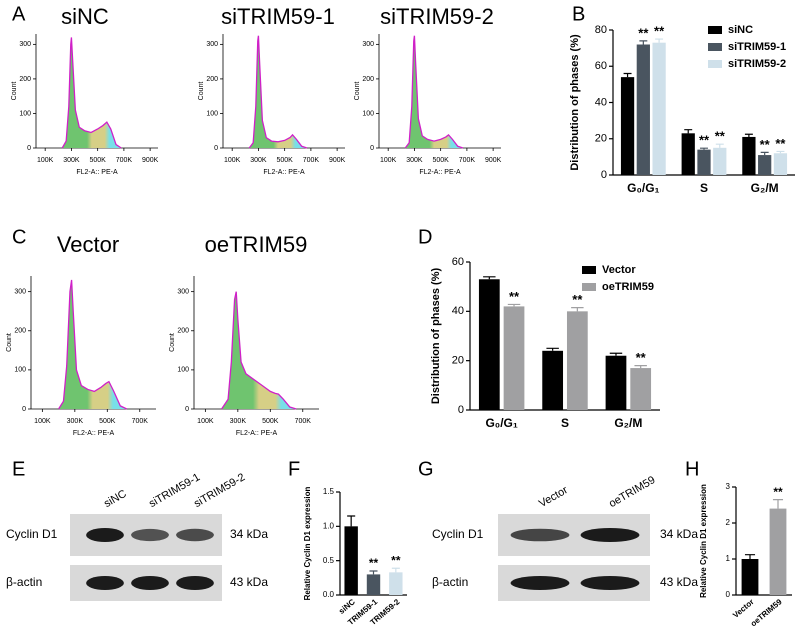 The width and height of the screenshot is (800, 635). What do you see at coordinates (728, 486) in the screenshot?
I see `y-tick-label: 3` at bounding box center [728, 486].